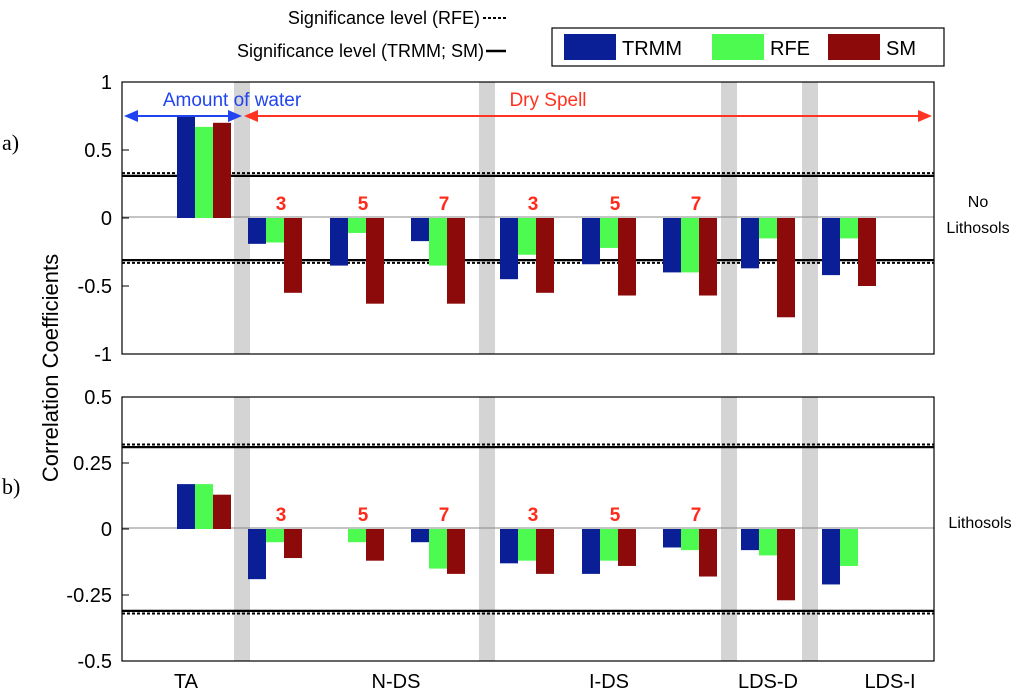  I want to click on y-axis-label: Correlation Coefficients, so click(50, 368).